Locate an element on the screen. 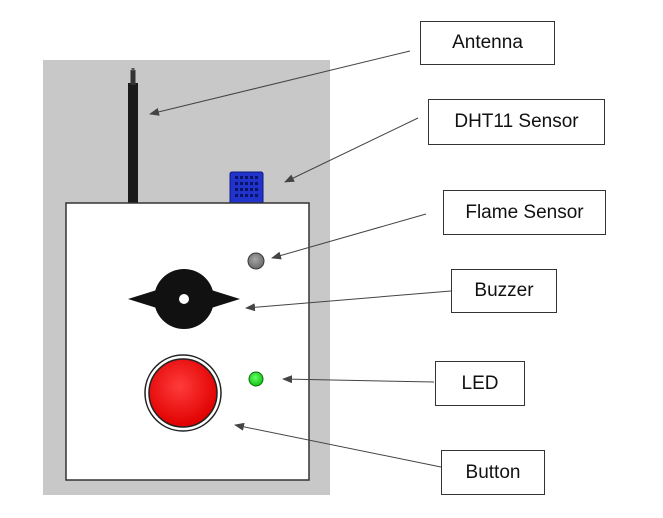 The height and width of the screenshot is (518, 663). dht11-sensor-label: DHT11 Sensor is located at coordinates (516, 122).